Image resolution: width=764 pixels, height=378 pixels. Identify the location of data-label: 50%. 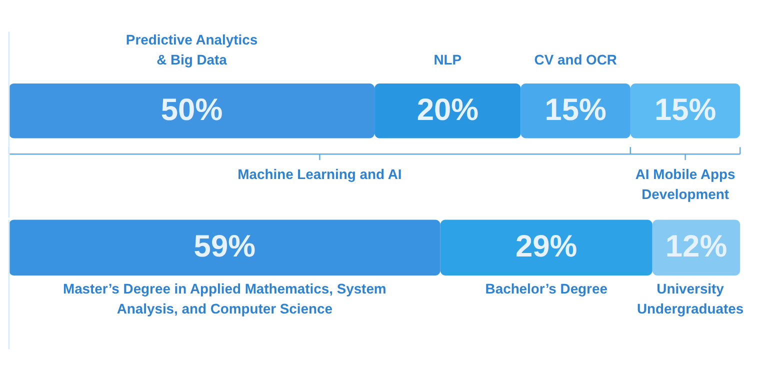
(191, 109).